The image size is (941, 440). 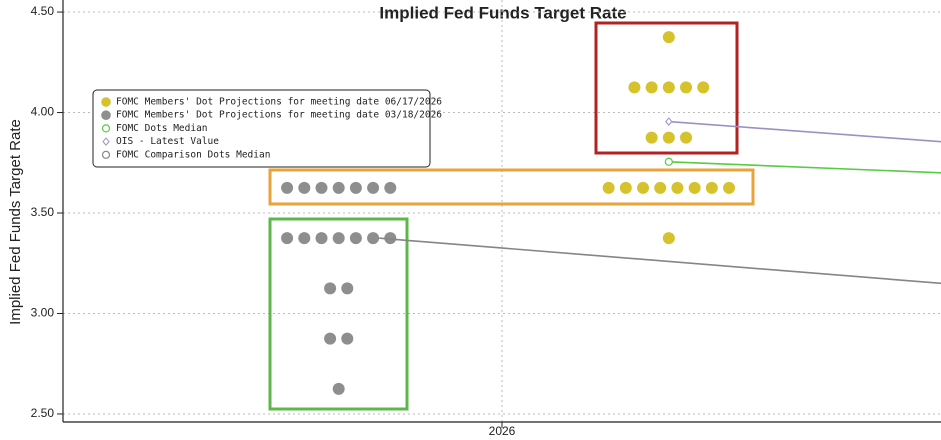 I want to click on legend-label: OIS - Latest Value, so click(x=167, y=141).